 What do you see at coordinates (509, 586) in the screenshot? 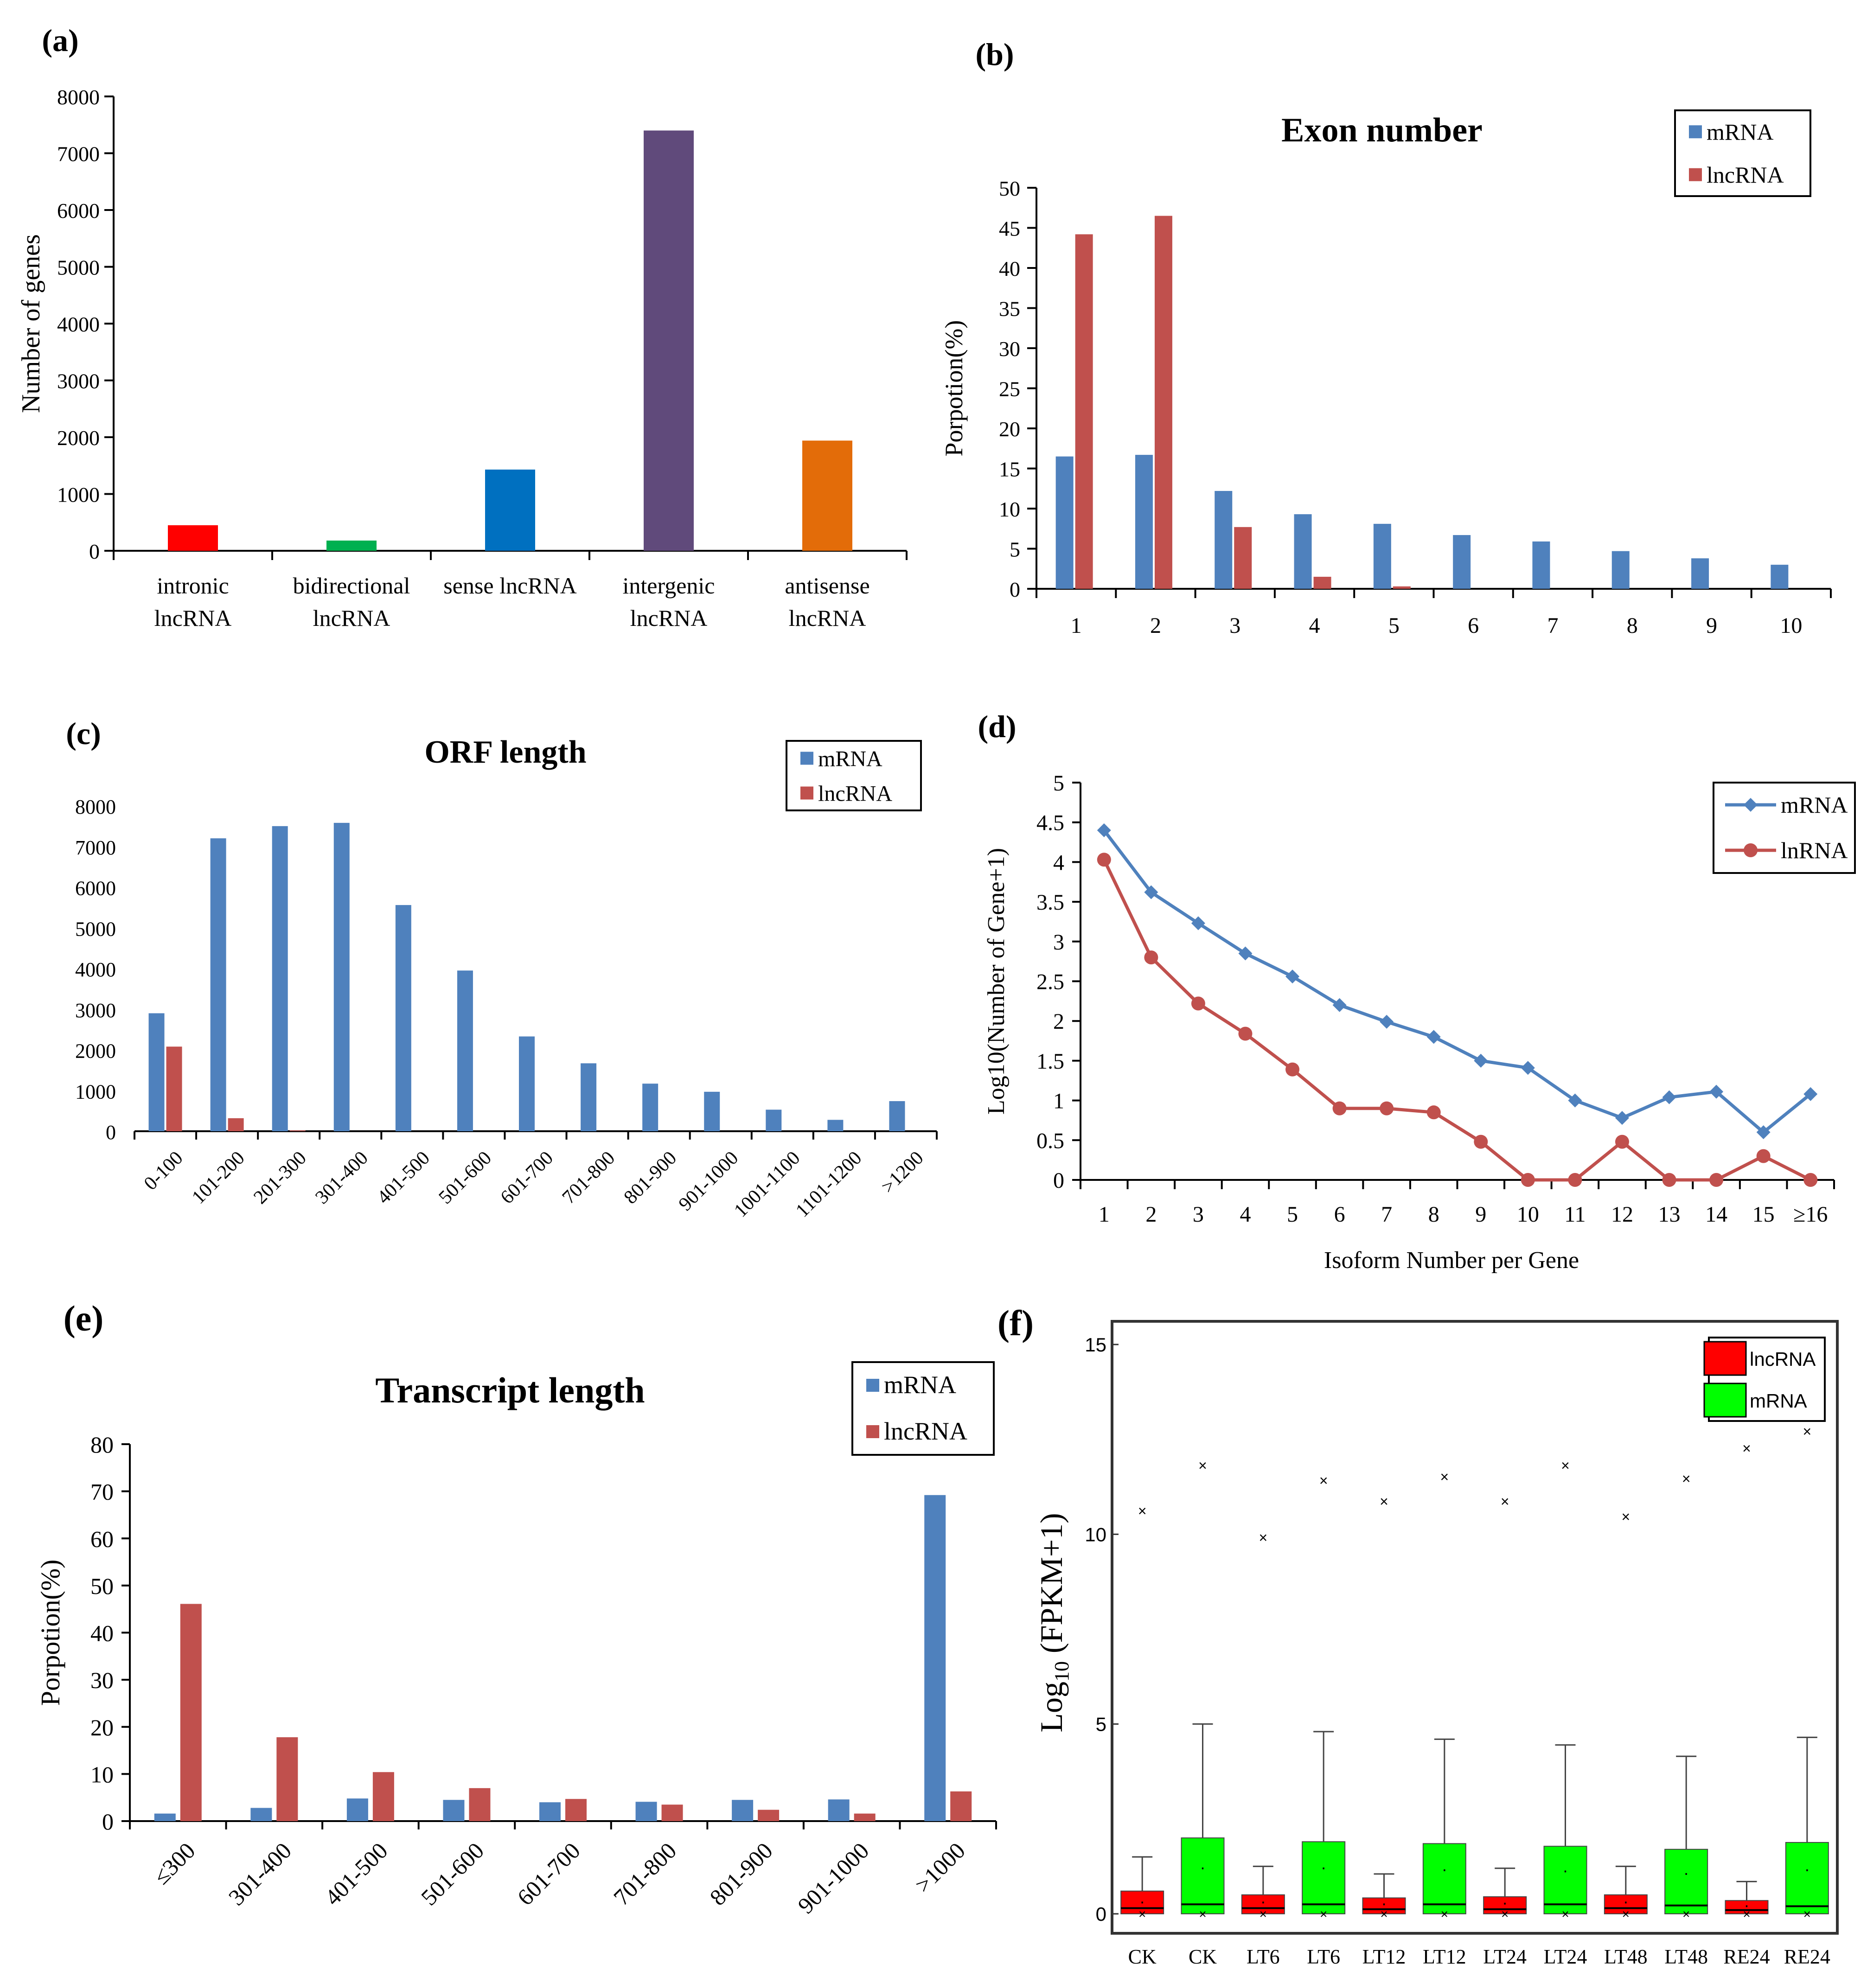
I see `x-tick-label-a: sense lncRNA` at bounding box center [509, 586].